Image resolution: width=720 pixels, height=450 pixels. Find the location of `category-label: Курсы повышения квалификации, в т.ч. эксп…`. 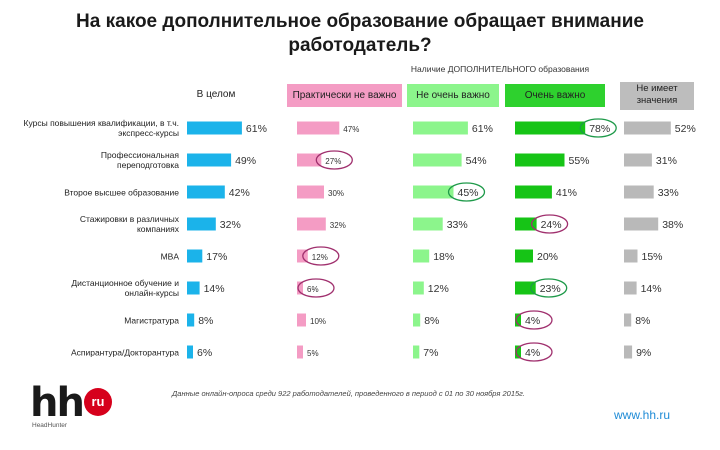

category-label: Курсы повышения квалификации, в т.ч. эксп… is located at coordinates (101, 128).